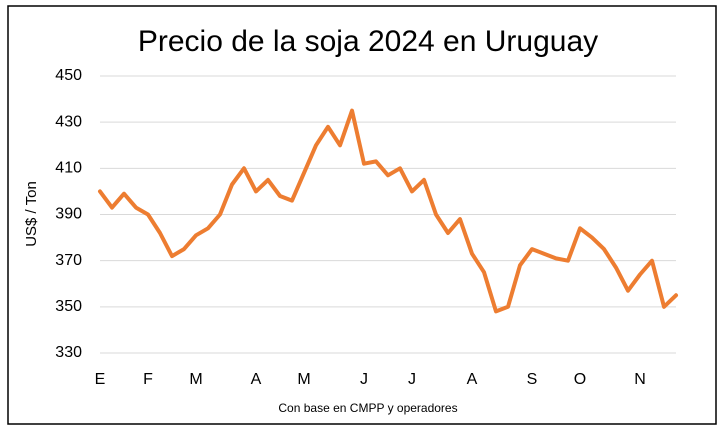 This screenshot has height=431, width=724. What do you see at coordinates (532, 379) in the screenshot?
I see `x-tick-label: S` at bounding box center [532, 379].